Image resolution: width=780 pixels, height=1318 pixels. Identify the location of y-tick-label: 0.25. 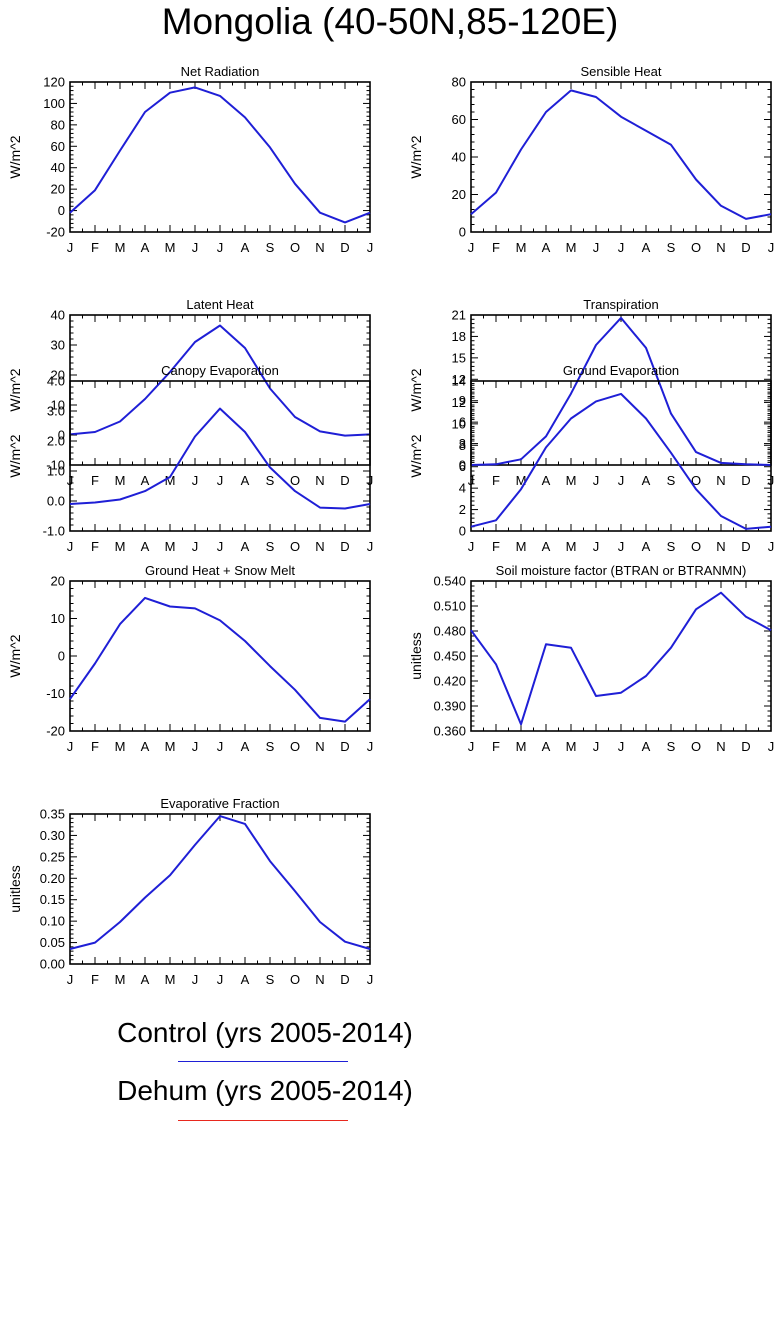
(52, 856).